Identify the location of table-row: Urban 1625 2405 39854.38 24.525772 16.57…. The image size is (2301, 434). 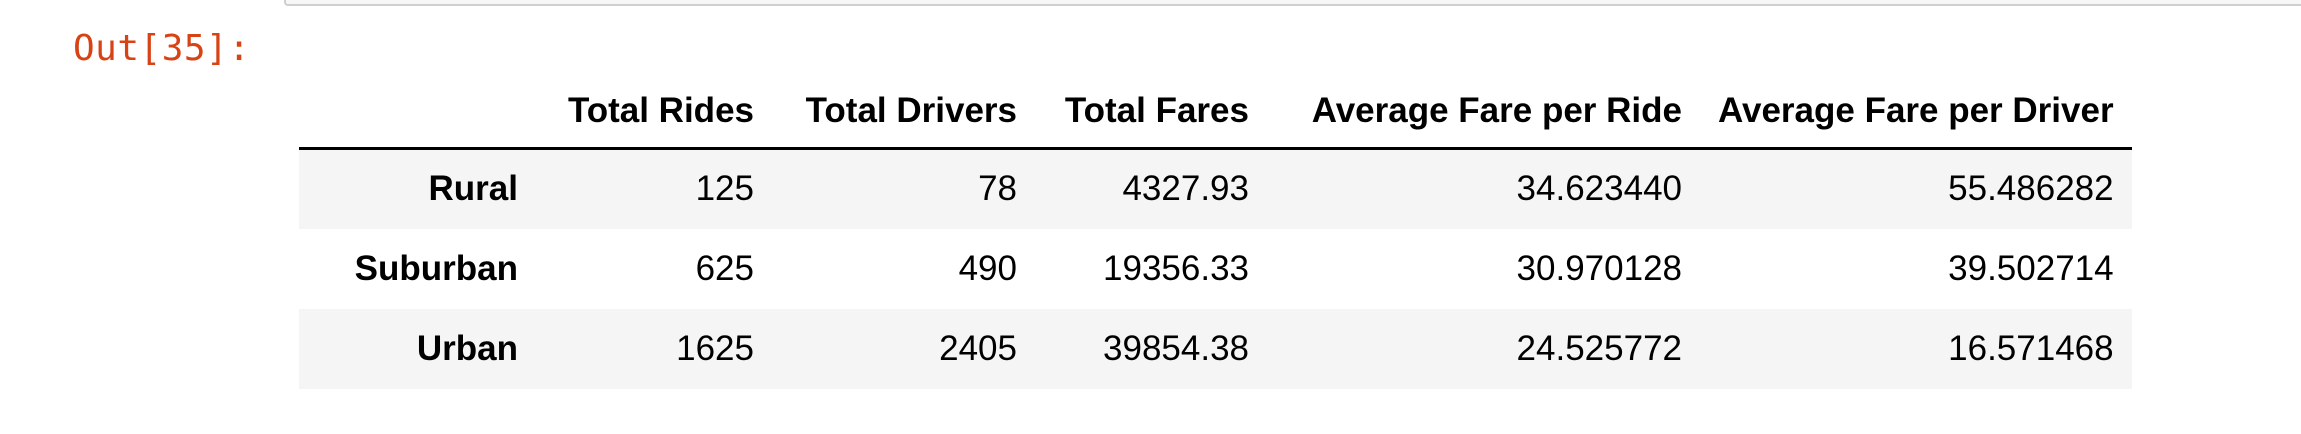
(1215, 348).